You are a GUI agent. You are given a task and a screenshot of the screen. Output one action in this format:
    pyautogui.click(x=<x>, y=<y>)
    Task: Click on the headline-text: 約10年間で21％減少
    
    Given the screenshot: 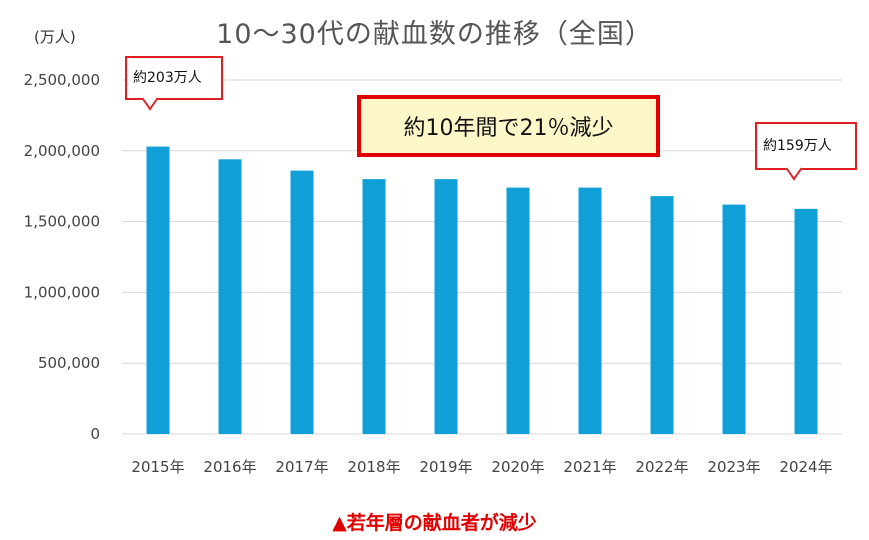 What is the action you would take?
    pyautogui.click(x=508, y=128)
    